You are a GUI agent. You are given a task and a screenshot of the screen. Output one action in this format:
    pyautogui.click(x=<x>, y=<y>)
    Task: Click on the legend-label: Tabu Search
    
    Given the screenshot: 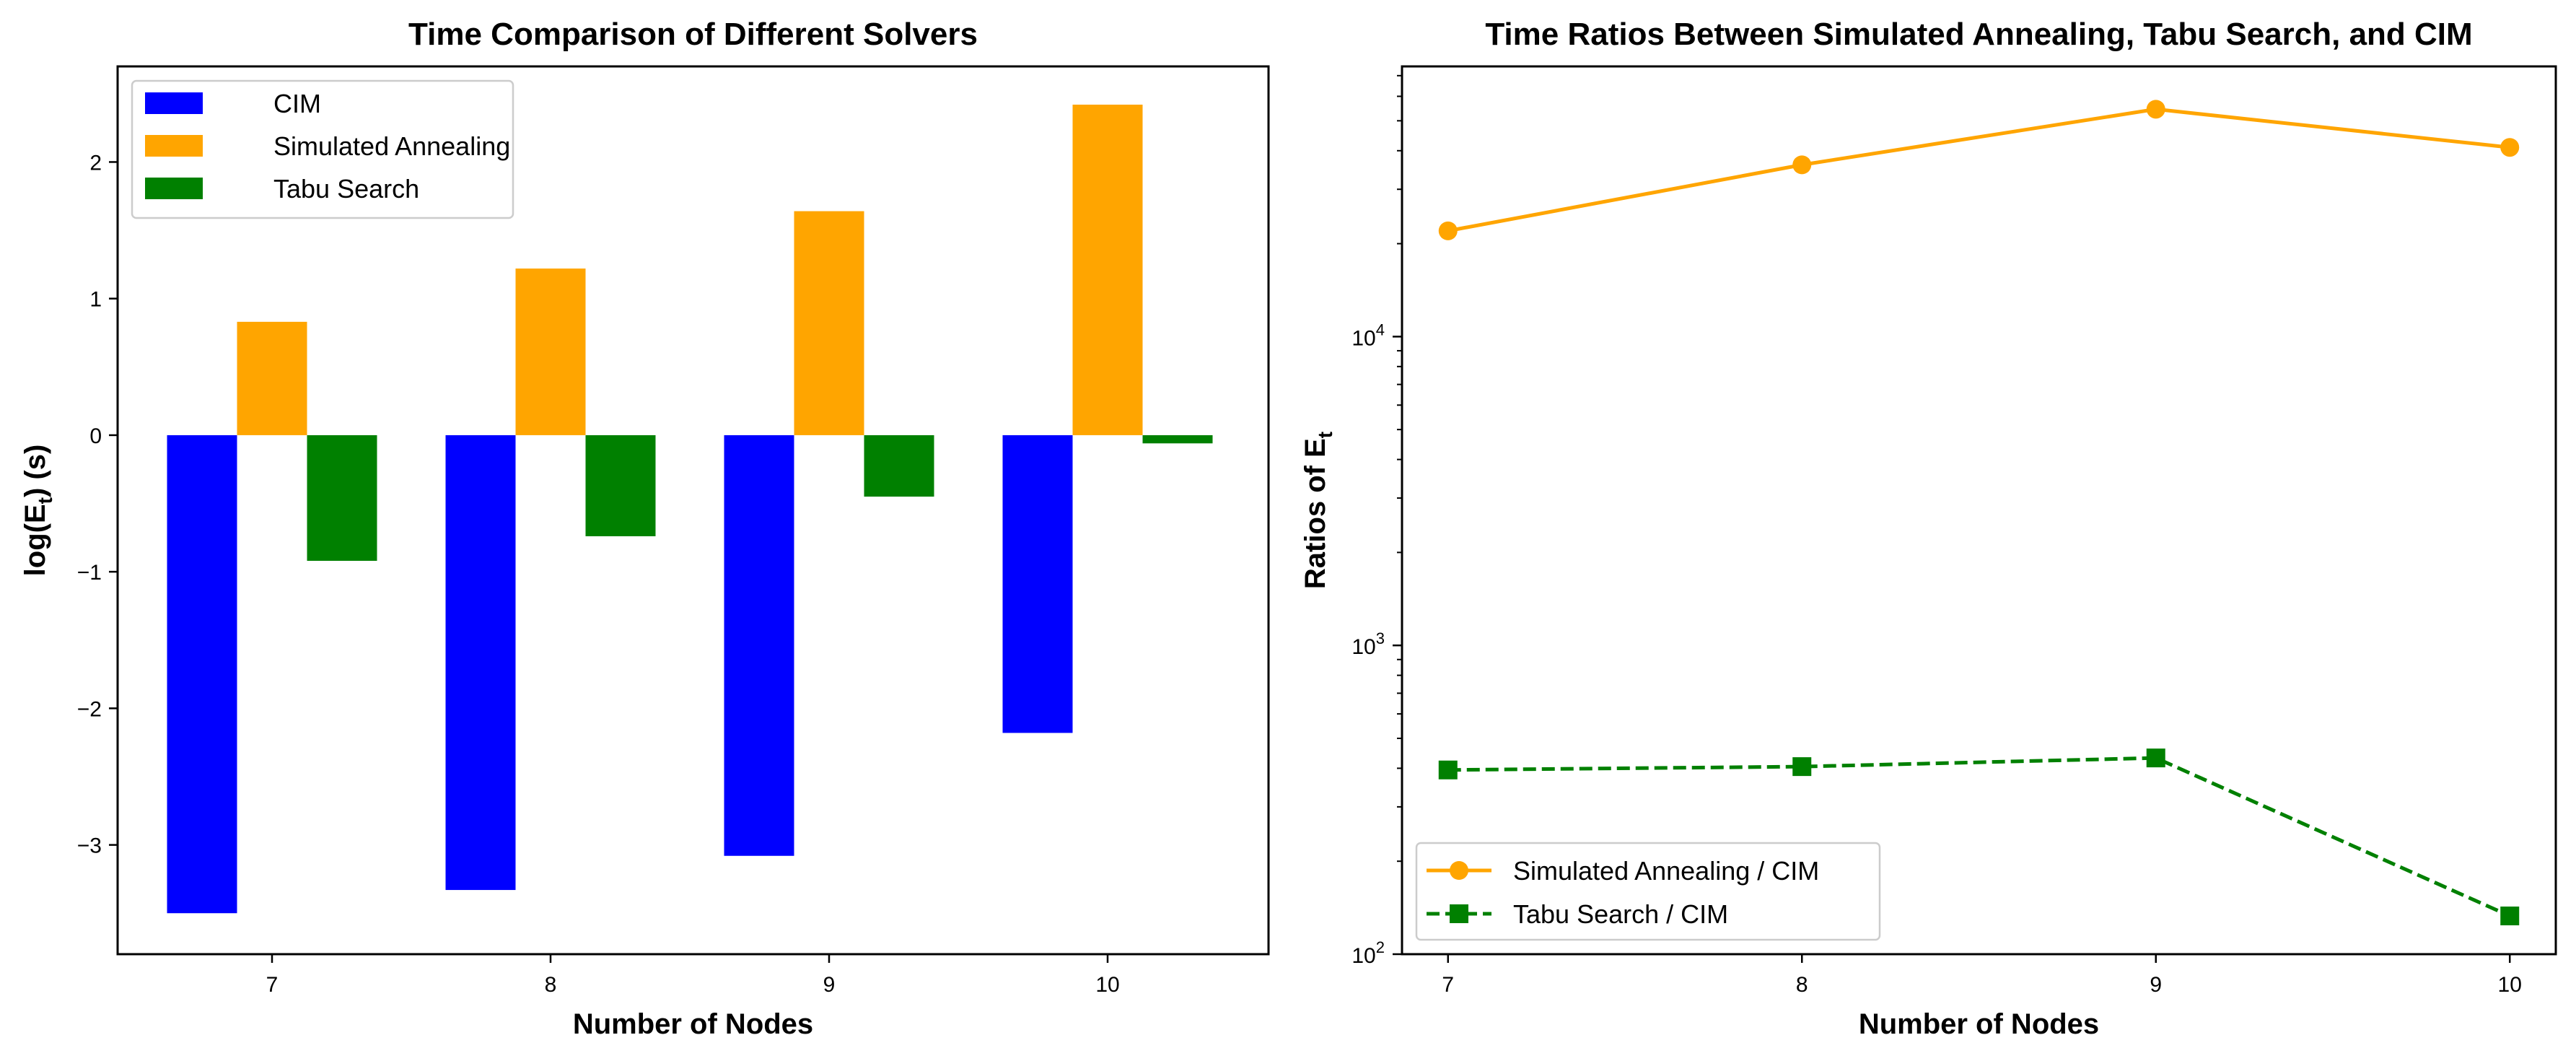 What is the action you would take?
    pyautogui.click(x=346, y=189)
    